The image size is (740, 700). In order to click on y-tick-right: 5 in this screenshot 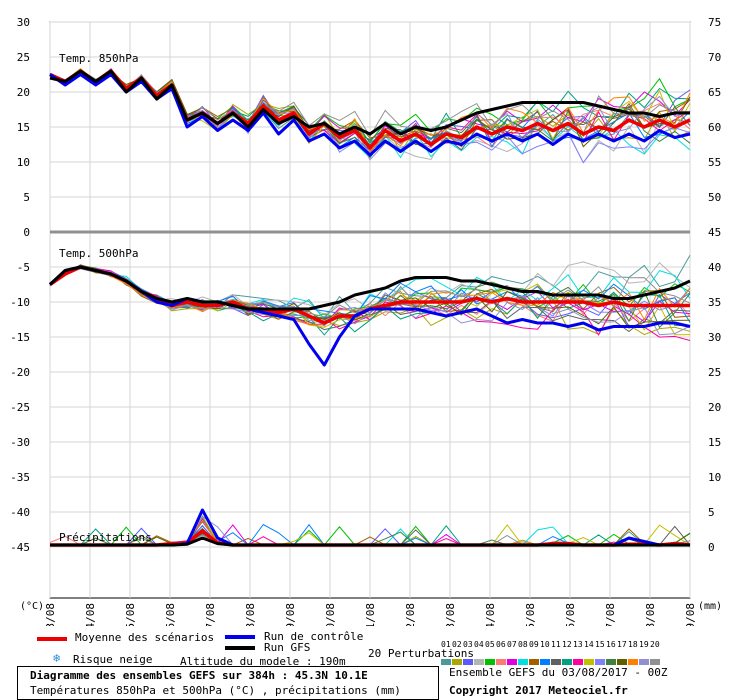, I will do `click(711, 512)`.